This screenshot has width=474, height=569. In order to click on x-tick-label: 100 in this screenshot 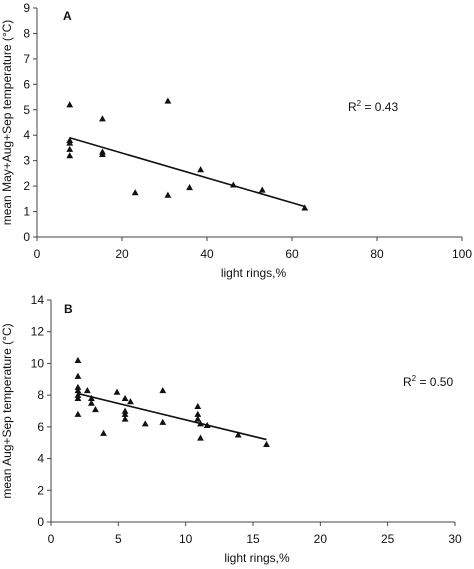, I will do `click(462, 254)`.